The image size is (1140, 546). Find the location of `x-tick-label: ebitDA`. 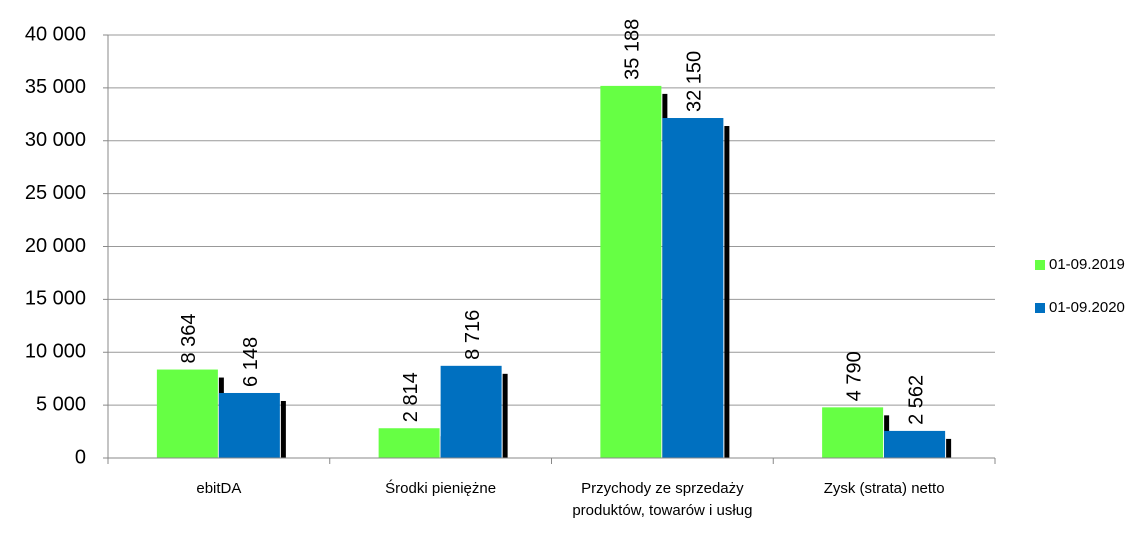

x-tick-label: ebitDA is located at coordinates (219, 488).